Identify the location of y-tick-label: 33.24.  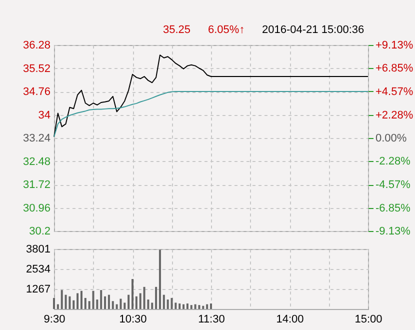
(36, 138).